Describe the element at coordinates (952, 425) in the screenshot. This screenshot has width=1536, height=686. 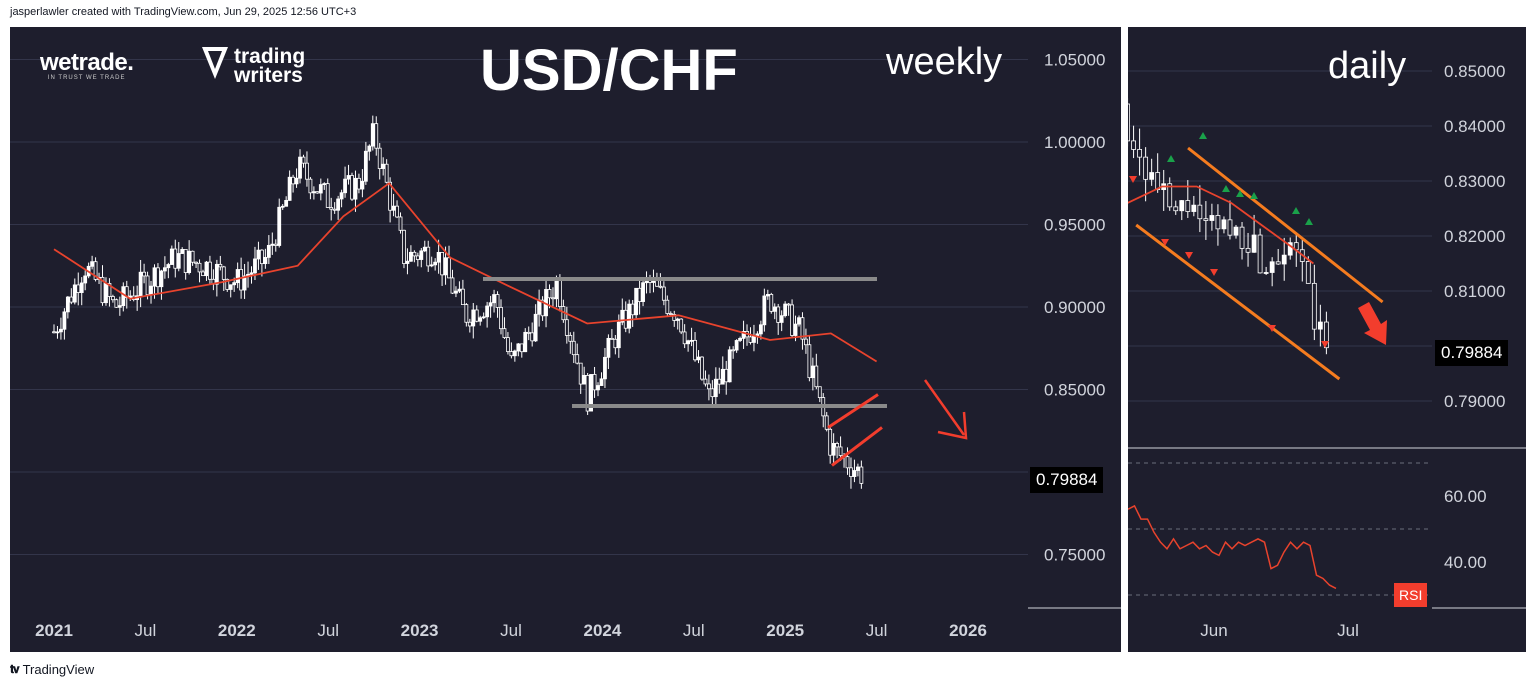
I see `weekly-down-arrow-head` at that location.